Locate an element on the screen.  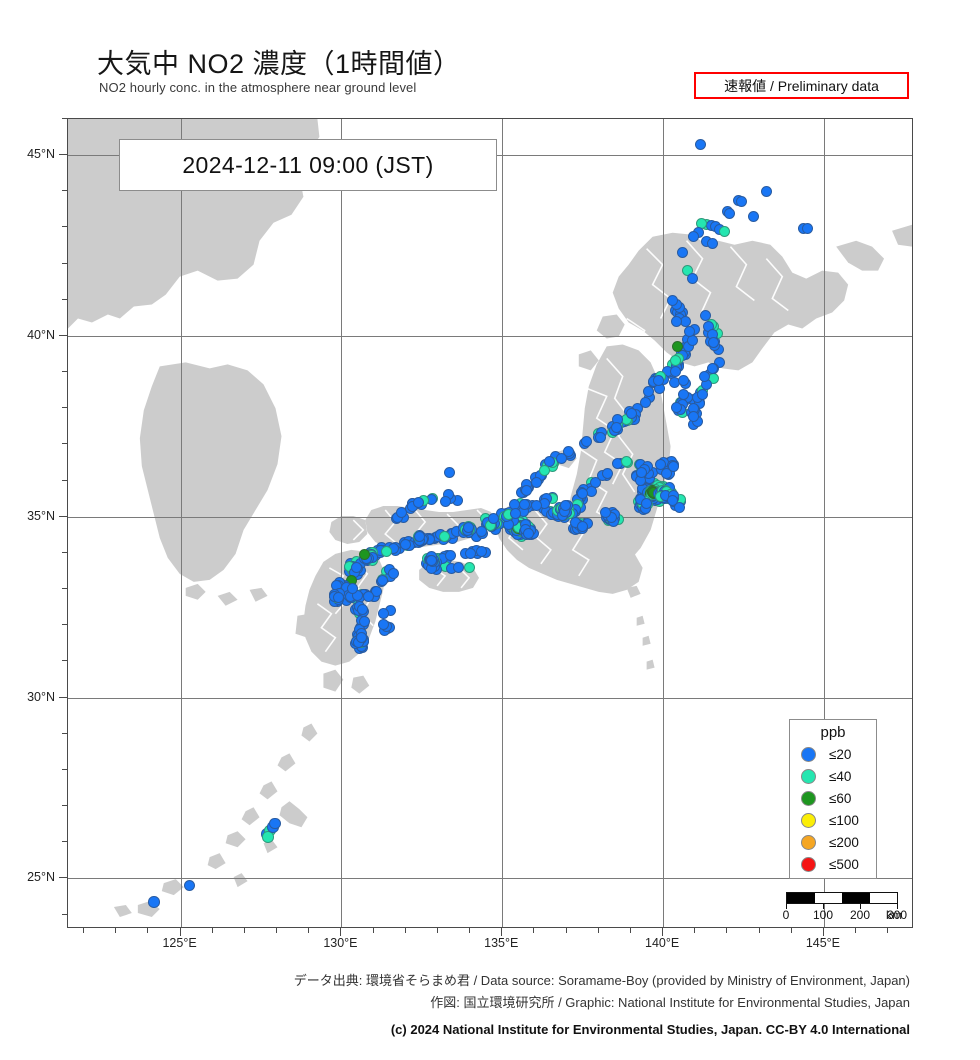
scale-bar-label: 100 is located at coordinates (823, 915).